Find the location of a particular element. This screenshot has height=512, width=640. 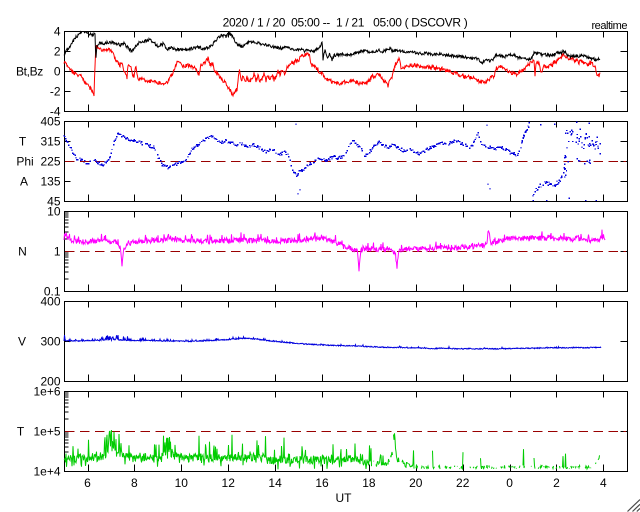

svg-text: 400 is located at coordinates (50, 302).